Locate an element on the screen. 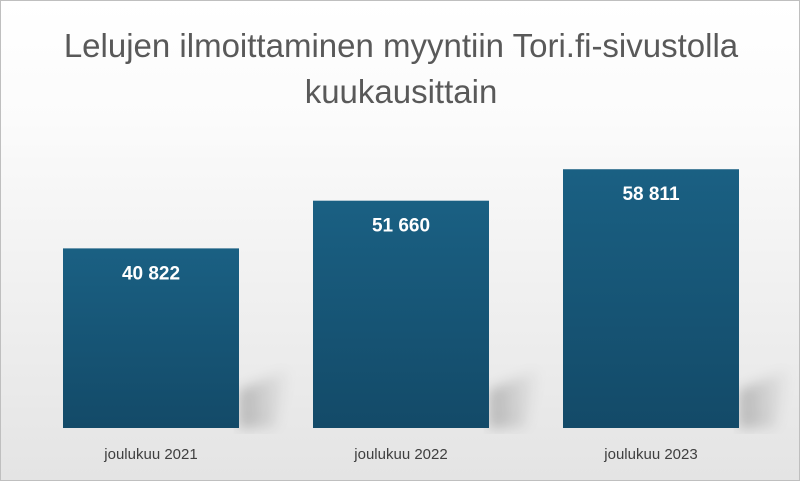 This screenshot has height=481, width=800. x-tick-label-1: joulukuu 2021 is located at coordinates (150, 454).